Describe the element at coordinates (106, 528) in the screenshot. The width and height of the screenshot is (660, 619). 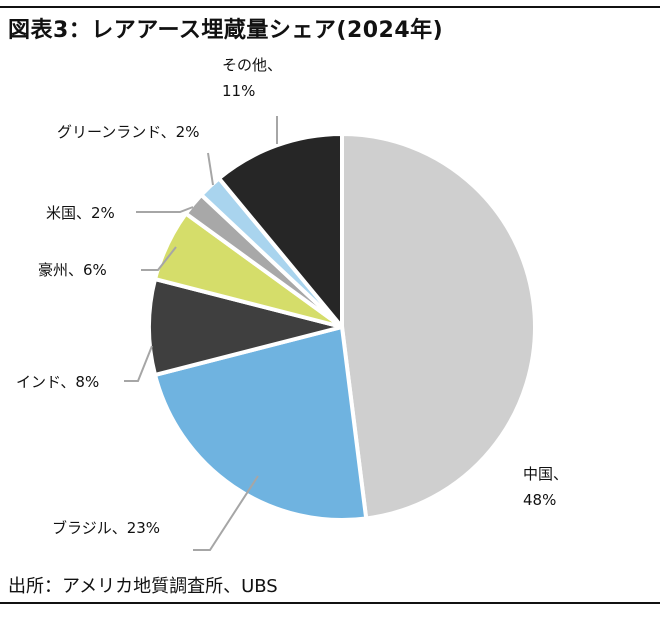
I see `slice-label-2: ブラジル、23%` at that location.